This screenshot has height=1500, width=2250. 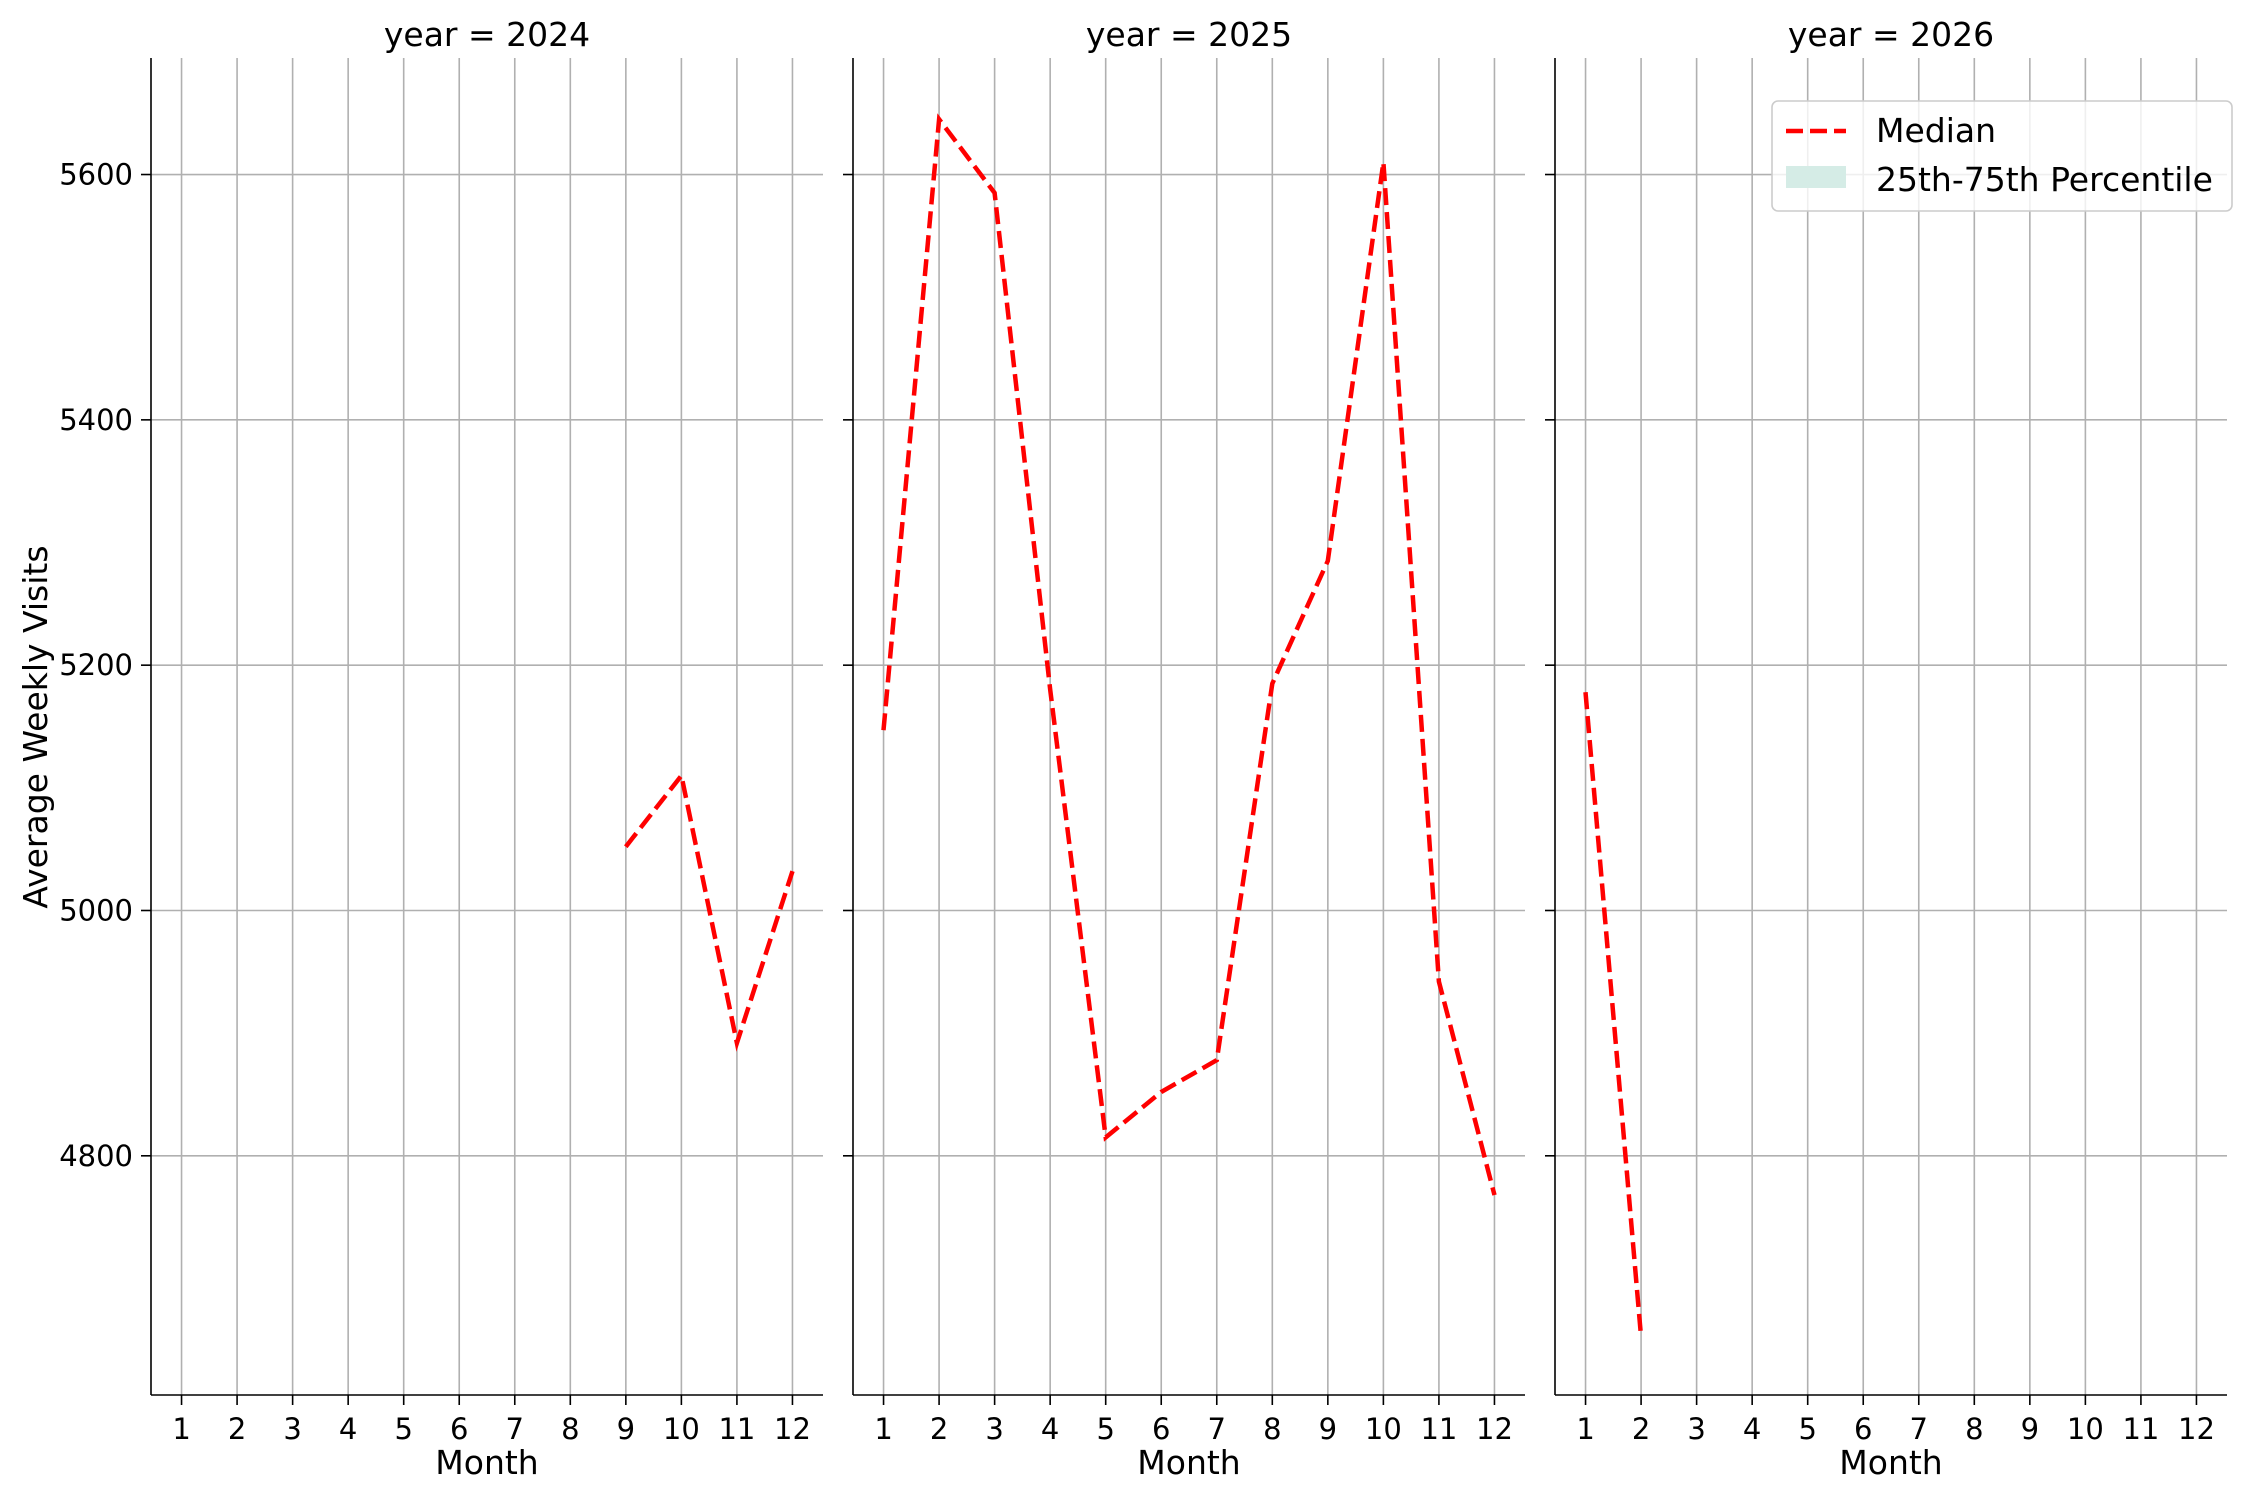 What do you see at coordinates (96, 665) in the screenshot?
I see `y-tick-label: 5200` at bounding box center [96, 665].